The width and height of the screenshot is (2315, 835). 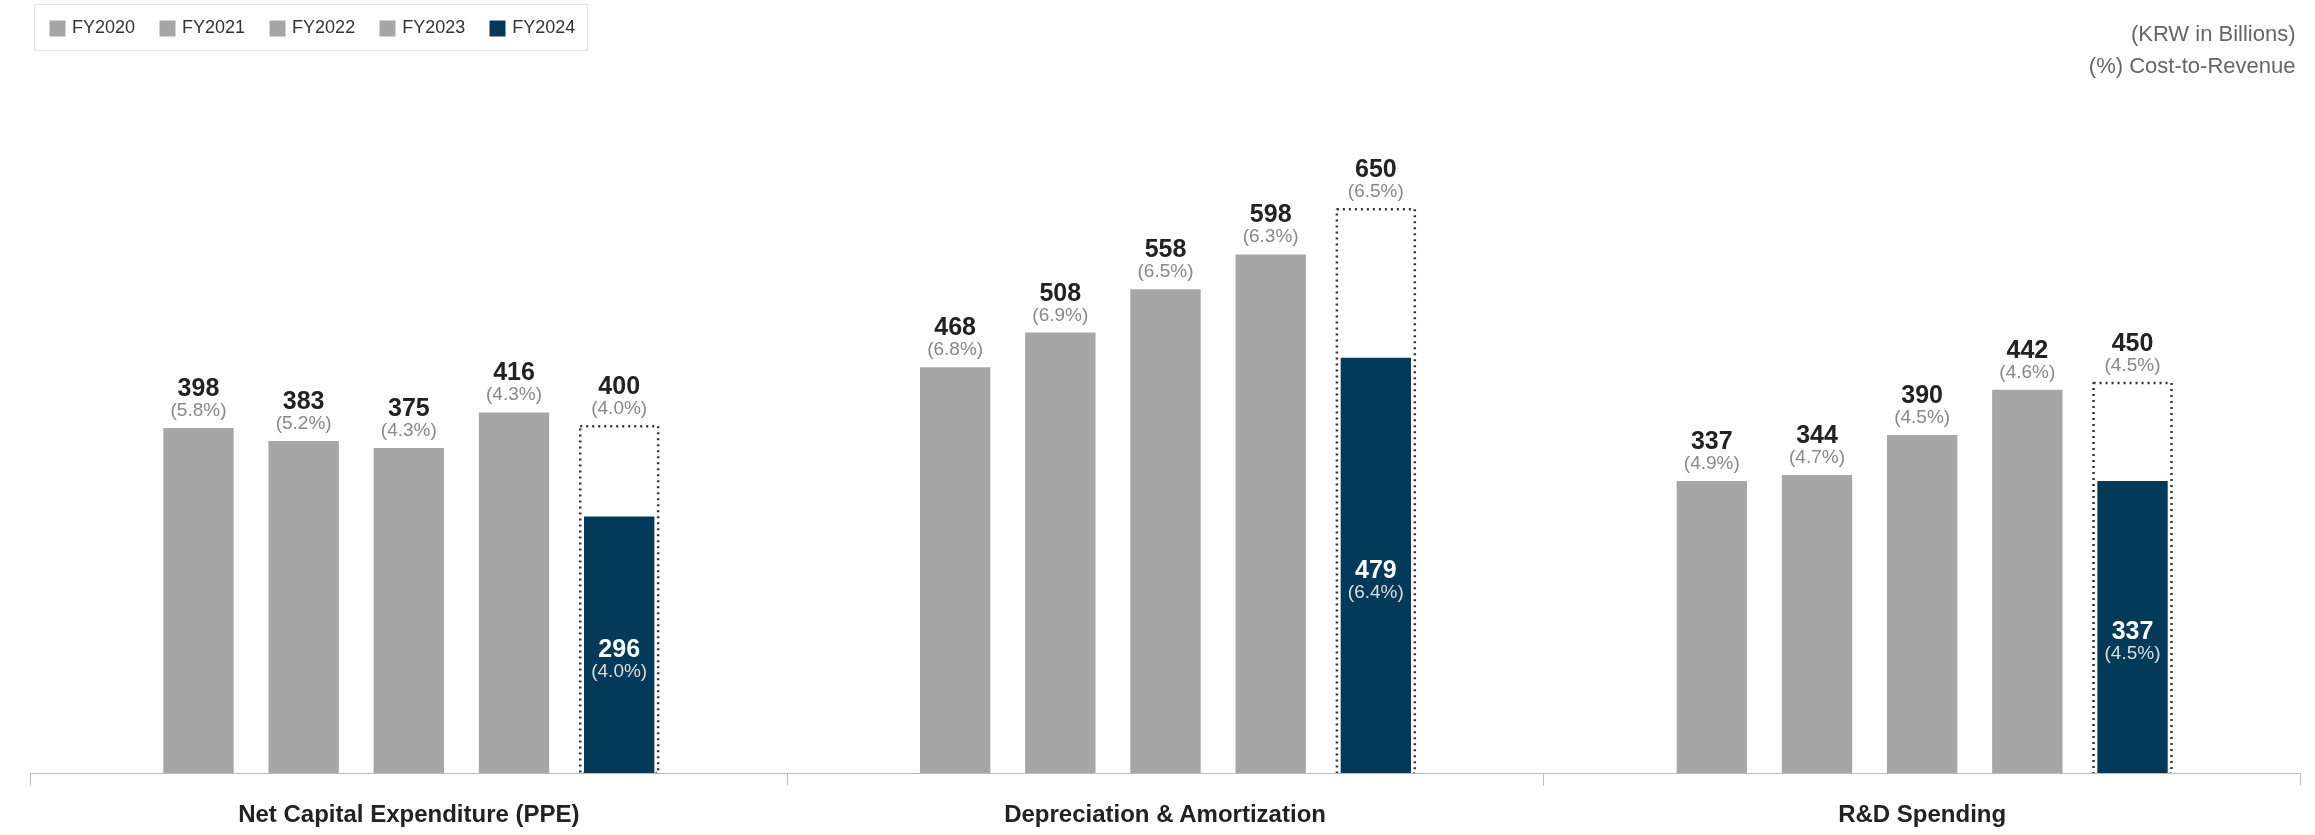 I want to click on data-label: 344 (4.7%), so click(x=1817, y=443).